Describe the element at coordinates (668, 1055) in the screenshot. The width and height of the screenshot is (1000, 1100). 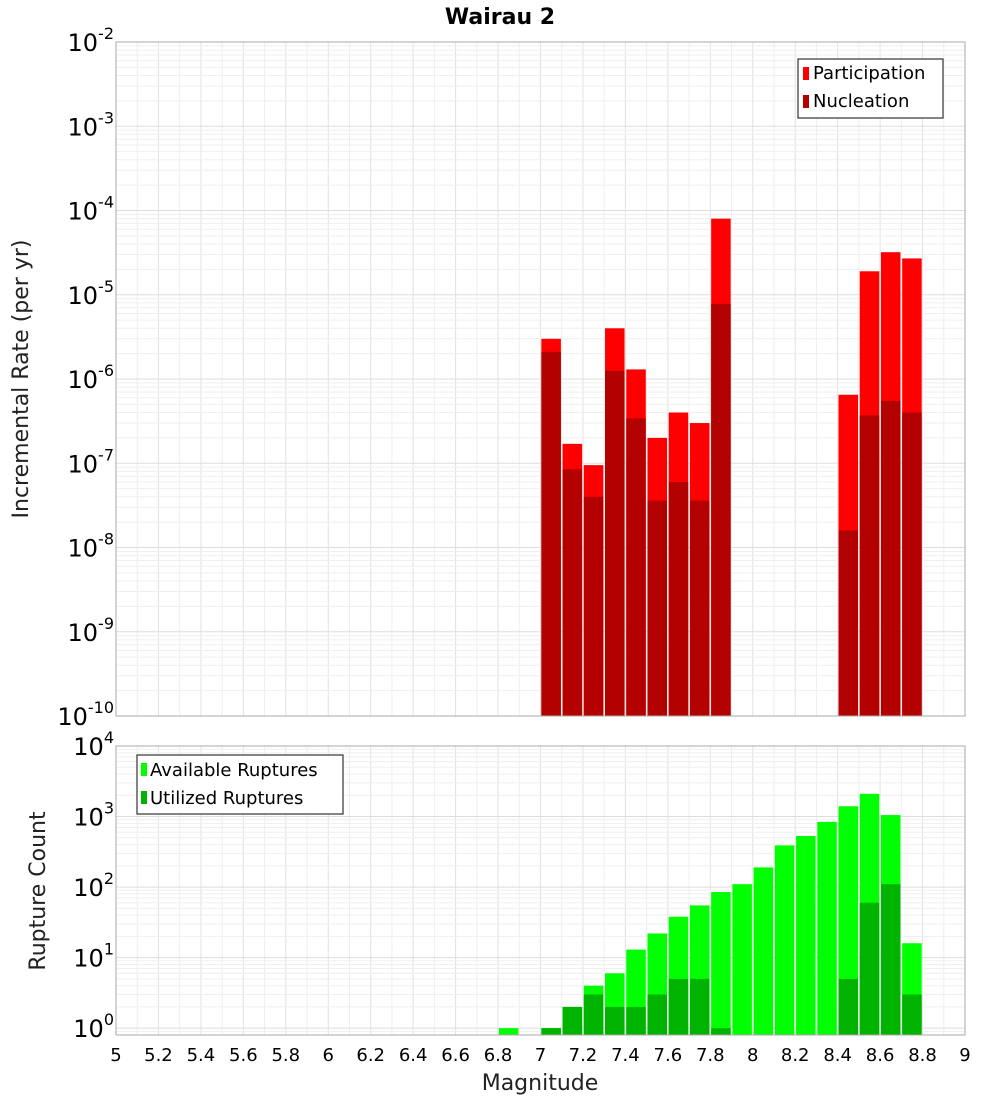
I see `x-tick-label: 7.6` at that location.